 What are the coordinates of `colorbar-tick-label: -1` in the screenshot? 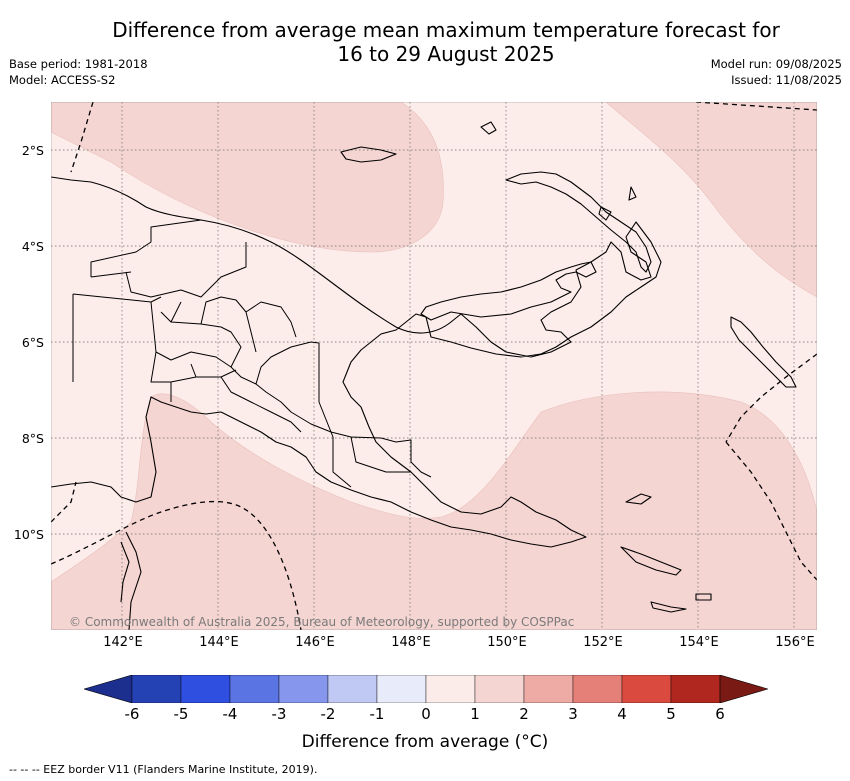 It's located at (377, 714).